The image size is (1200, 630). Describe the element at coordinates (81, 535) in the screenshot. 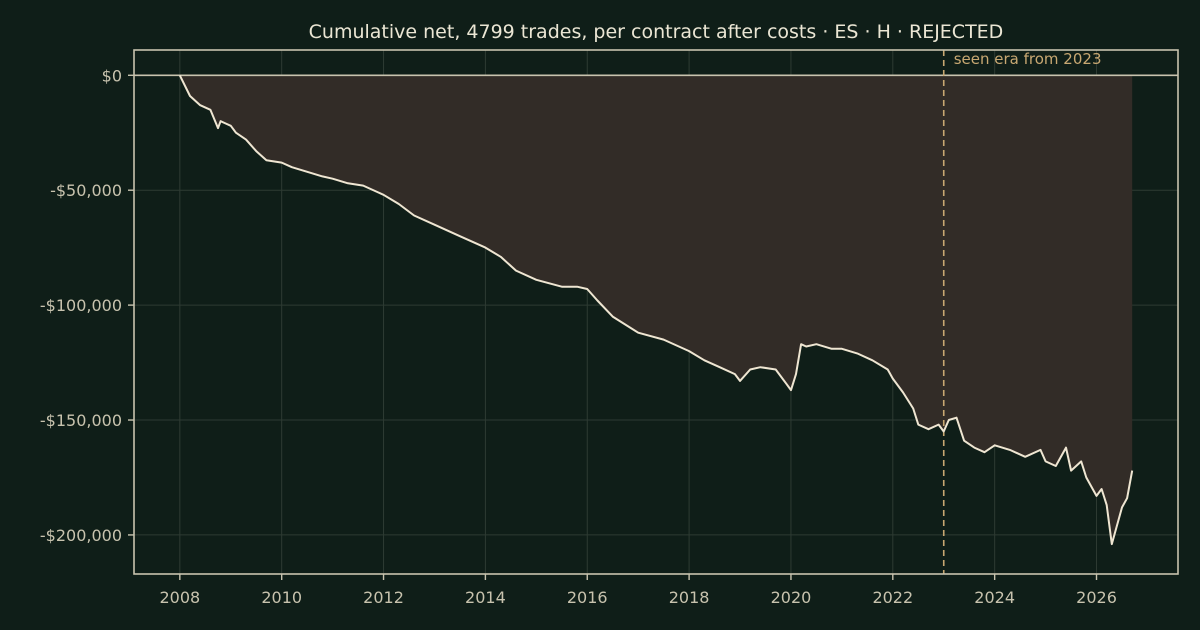

I see `y-tick-label: -$200,000` at that location.